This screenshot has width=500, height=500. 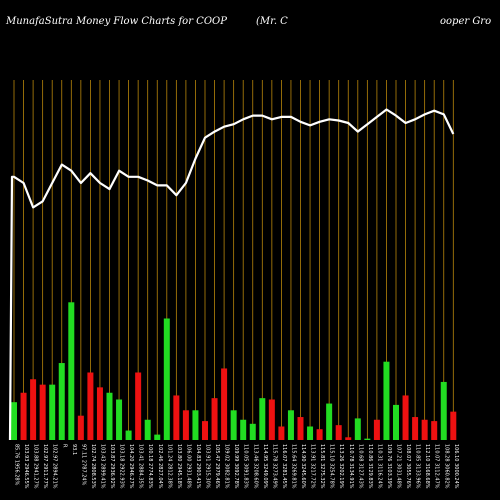 I want to click on x-tick-label: 108.07 3055.76%, so click(x=408, y=466).